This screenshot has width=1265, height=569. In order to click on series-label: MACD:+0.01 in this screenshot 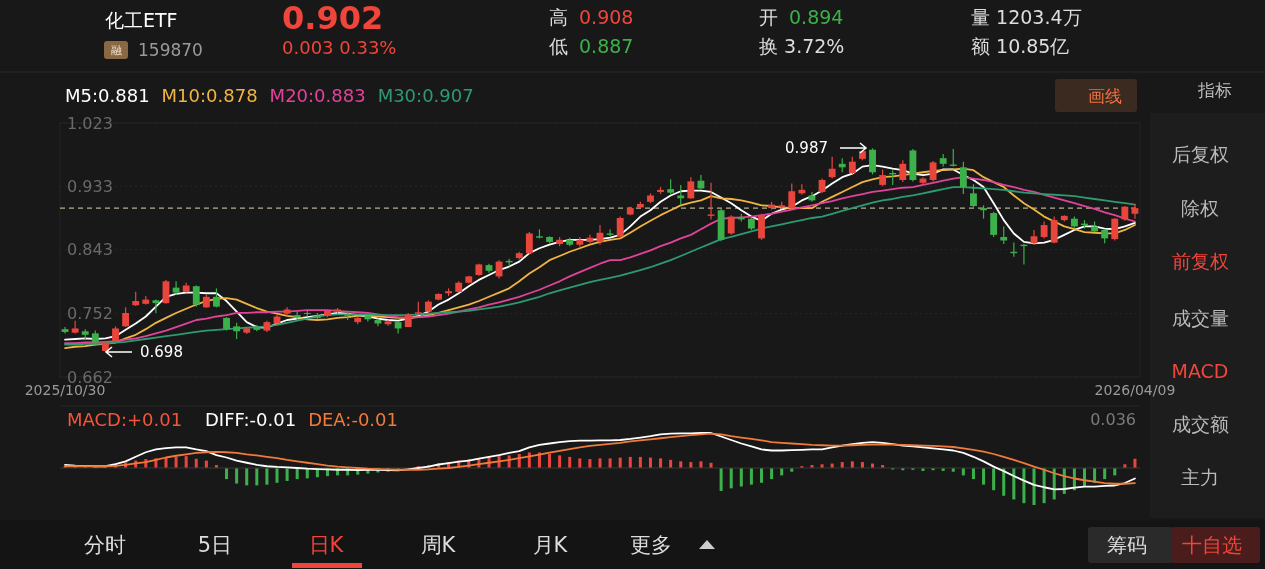, I will do `click(125, 419)`.